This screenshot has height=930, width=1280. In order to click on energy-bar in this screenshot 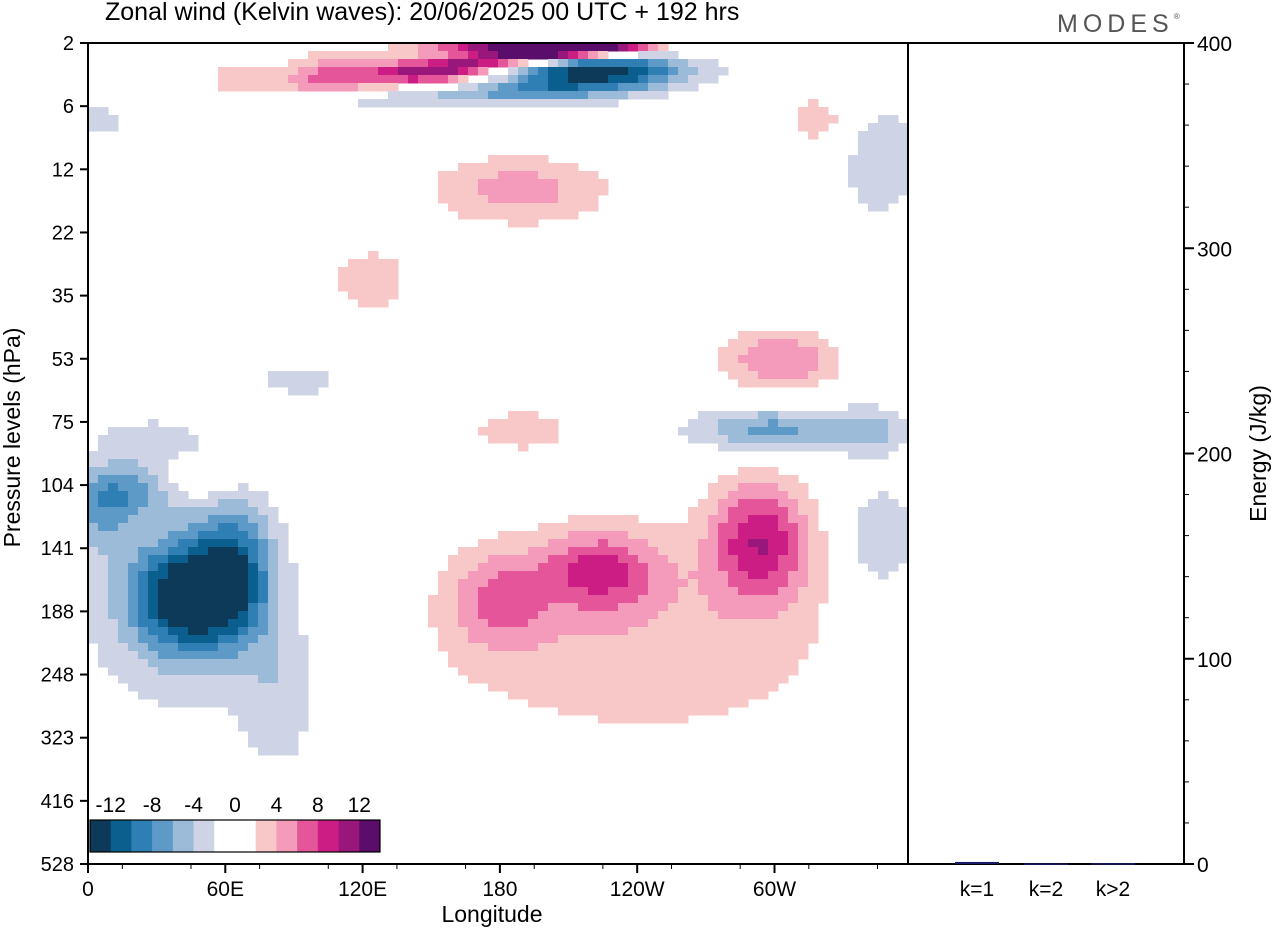, I will do `click(1113, 864)`.